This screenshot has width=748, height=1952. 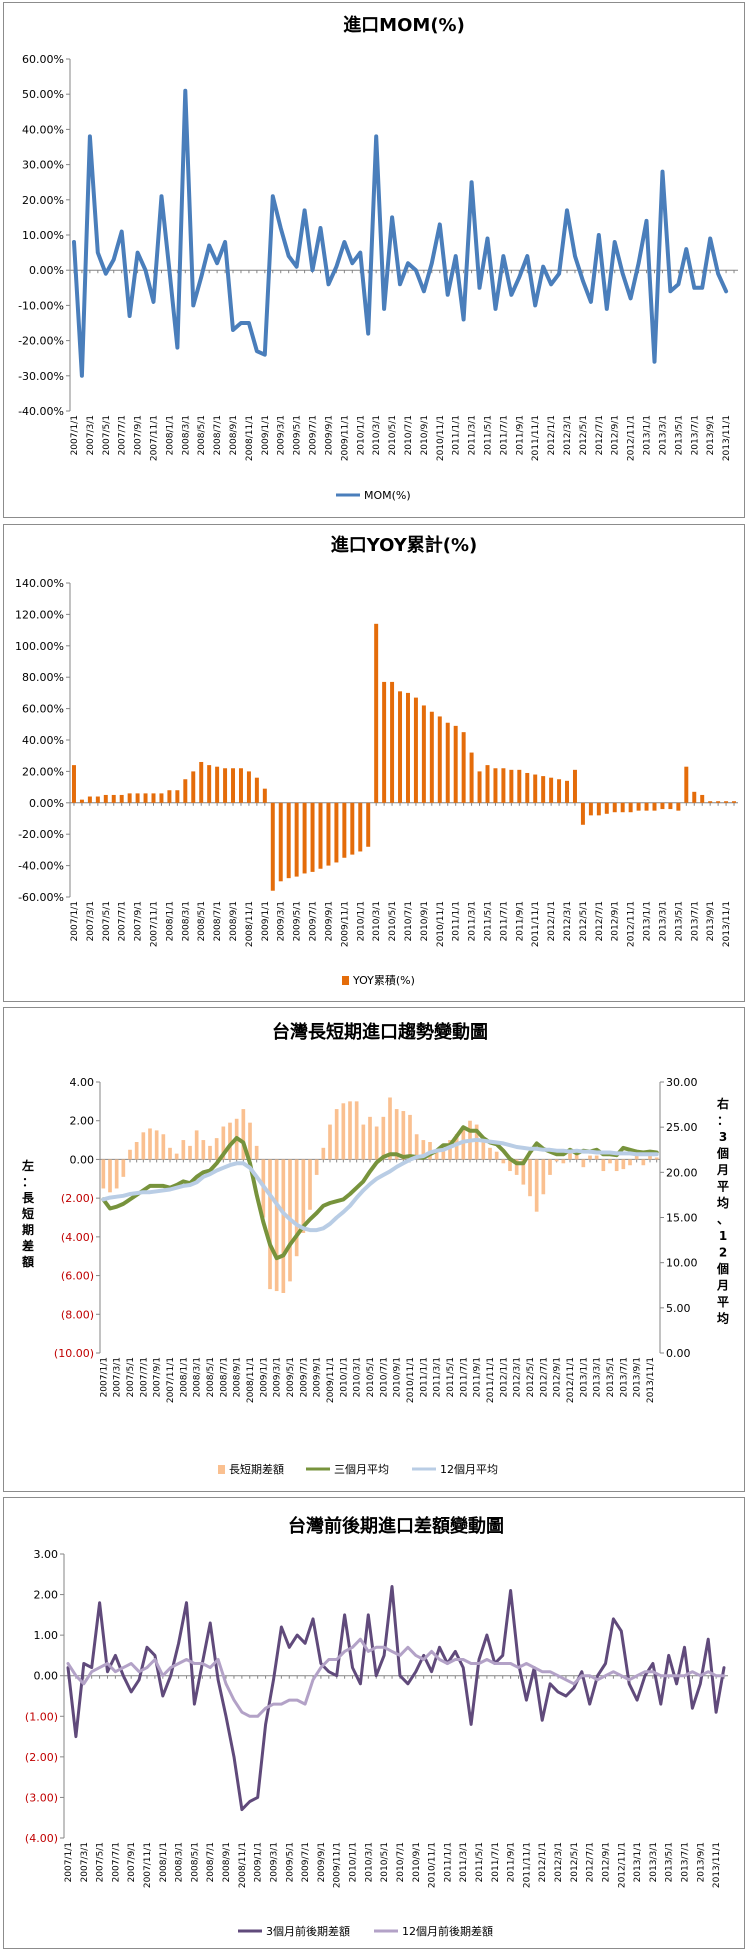 I want to click on x-tick-label: 2012/3/1, so click(x=559, y=1862).